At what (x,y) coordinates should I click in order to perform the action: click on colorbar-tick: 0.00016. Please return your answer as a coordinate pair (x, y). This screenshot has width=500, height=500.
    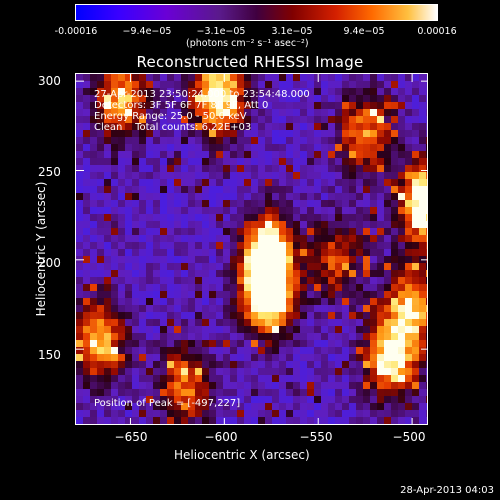
    Looking at the image, I should click on (437, 31).